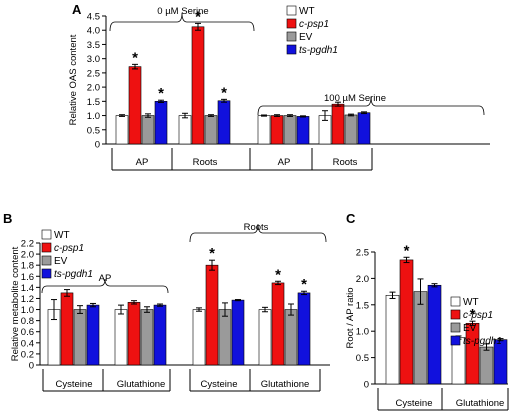 This screenshot has height=413, width=520. I want to click on y-tick-label: 0.4, so click(27, 343).